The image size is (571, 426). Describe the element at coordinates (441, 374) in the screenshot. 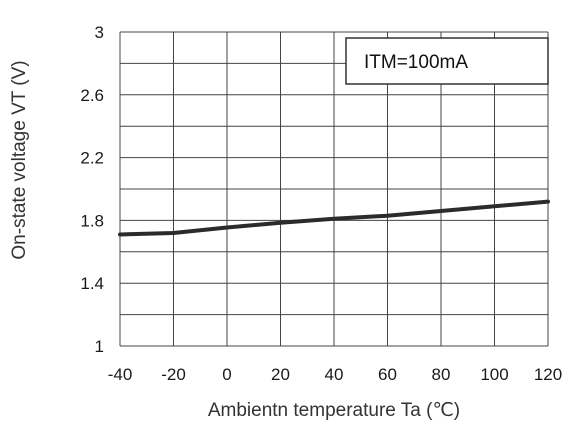

I see `x-tick-label: 80` at that location.